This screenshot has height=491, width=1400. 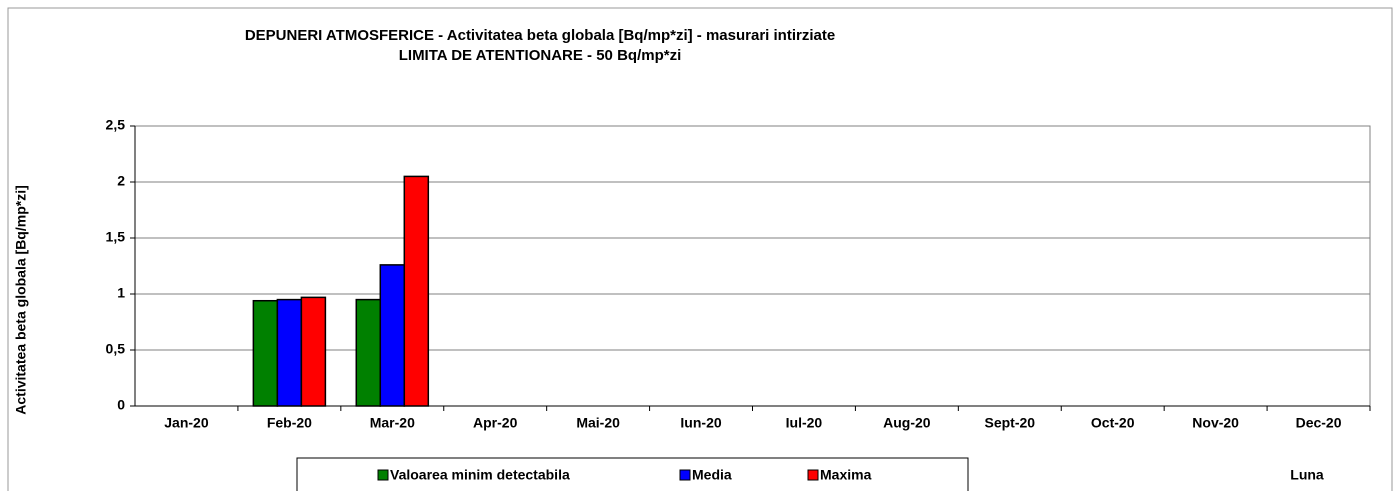 I want to click on x-tick-label: Jan-20, so click(x=186, y=423).